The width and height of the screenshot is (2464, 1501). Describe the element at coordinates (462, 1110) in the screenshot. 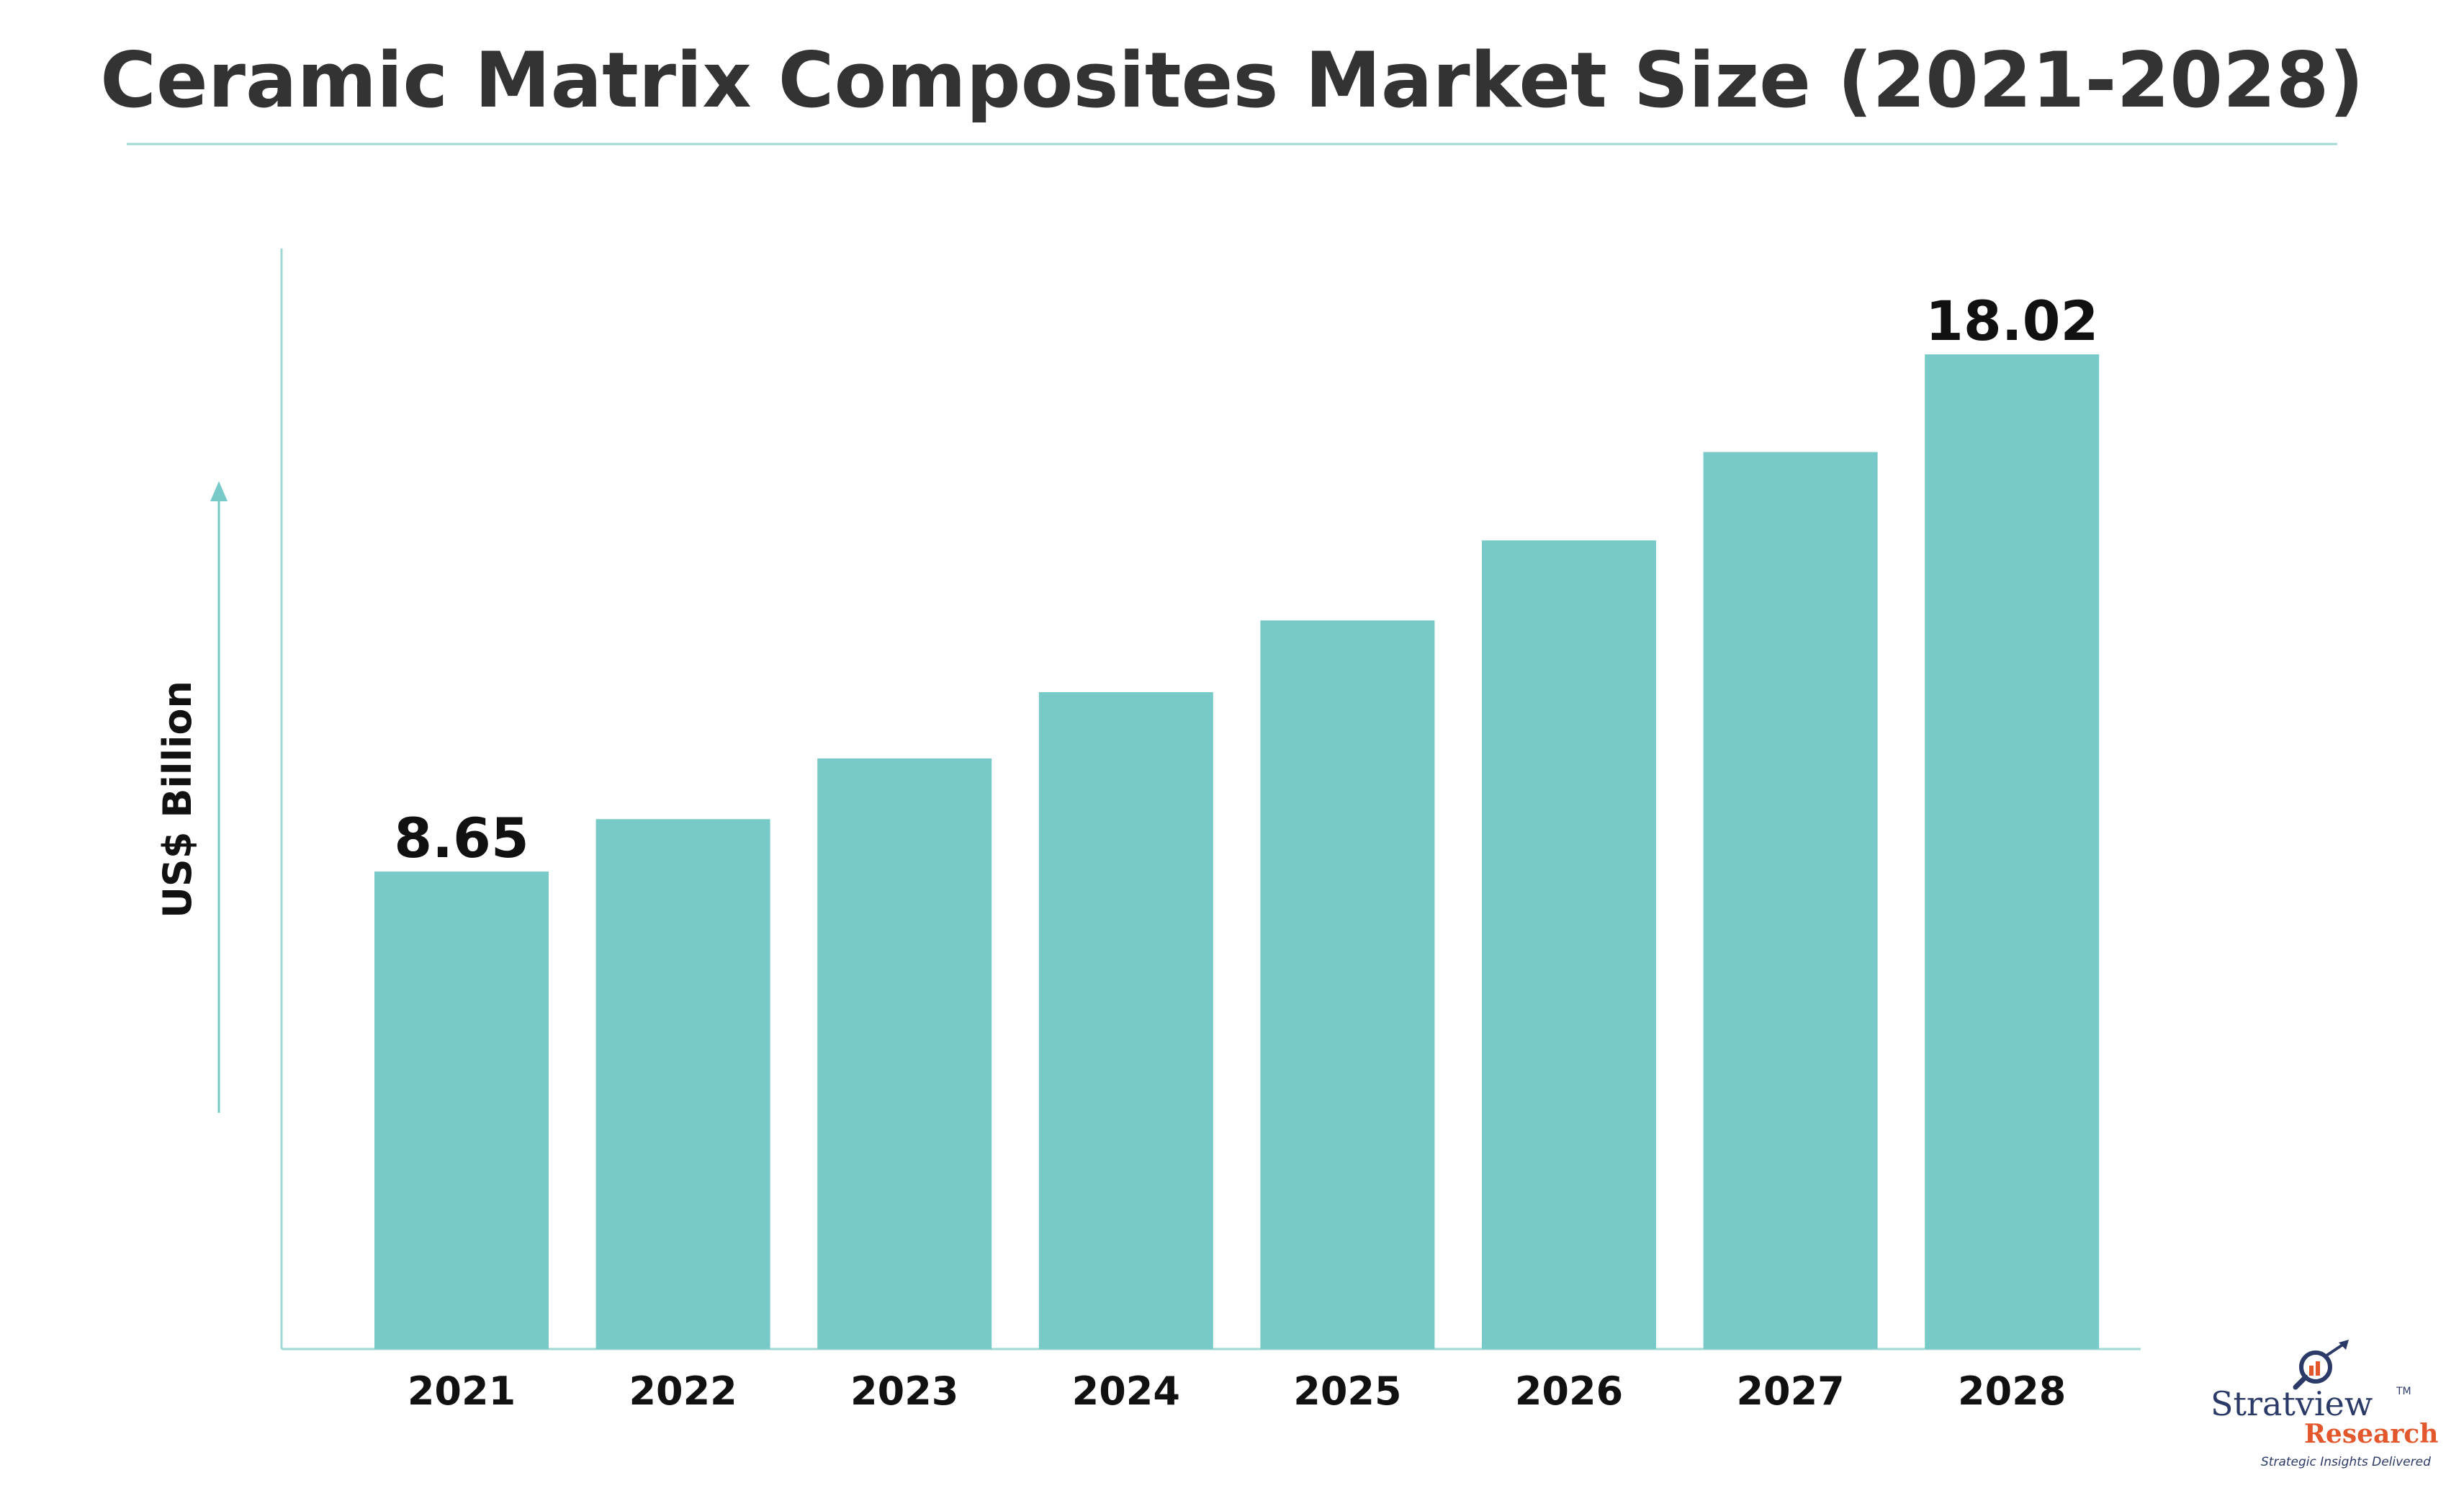

I see `bar-2021` at that location.